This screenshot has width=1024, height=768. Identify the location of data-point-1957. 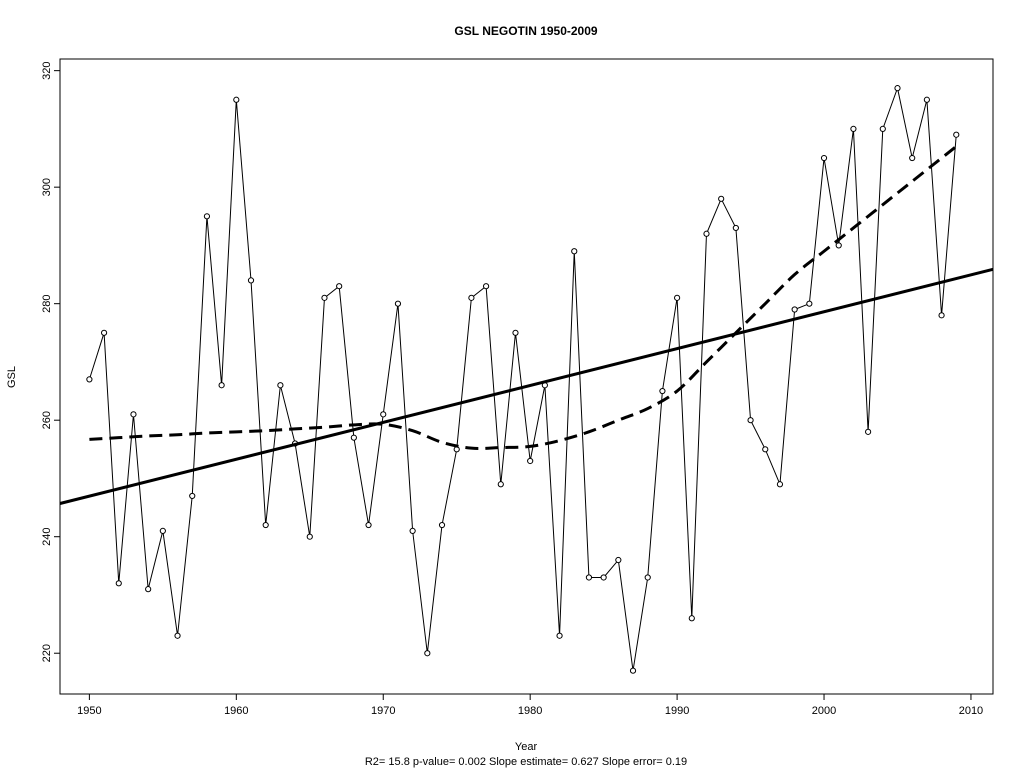
(192, 496).